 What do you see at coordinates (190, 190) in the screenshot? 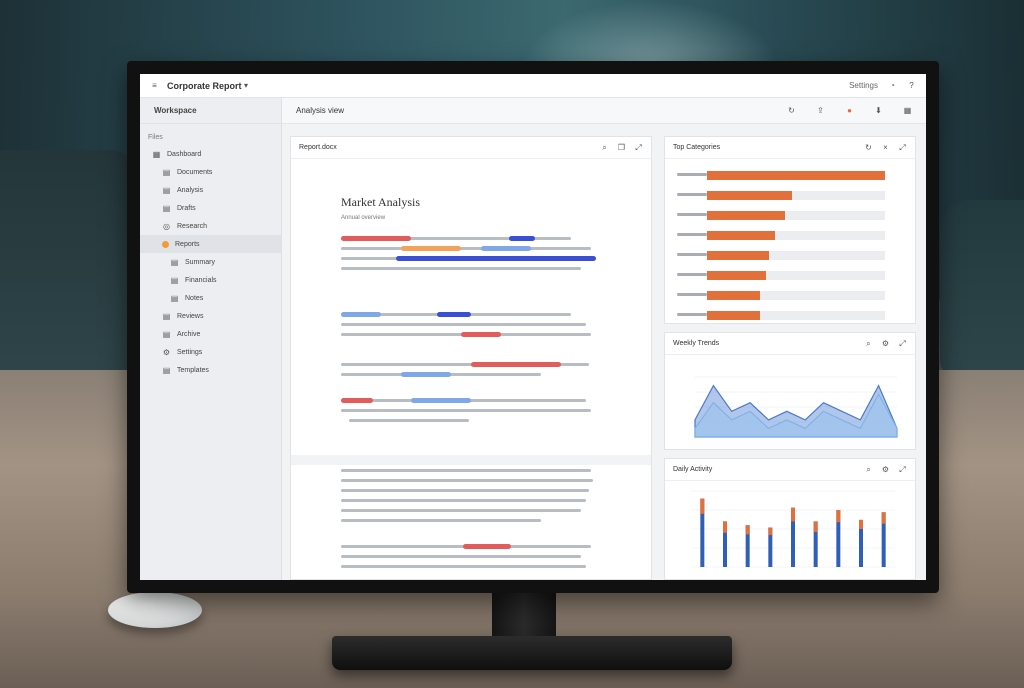
I see `sidebar-item-label: Analysis` at bounding box center [190, 190].